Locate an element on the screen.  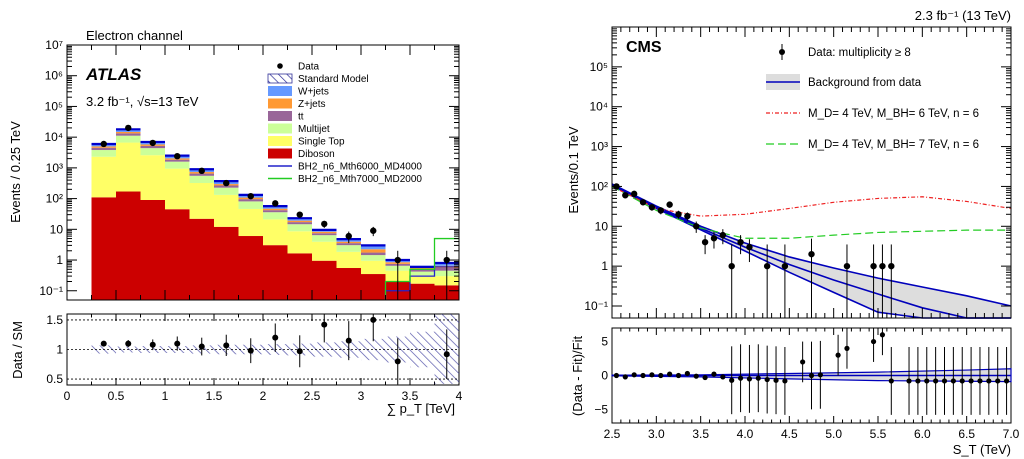
ratio-y-tick-label: 0.5 is located at coordinates (54, 379).